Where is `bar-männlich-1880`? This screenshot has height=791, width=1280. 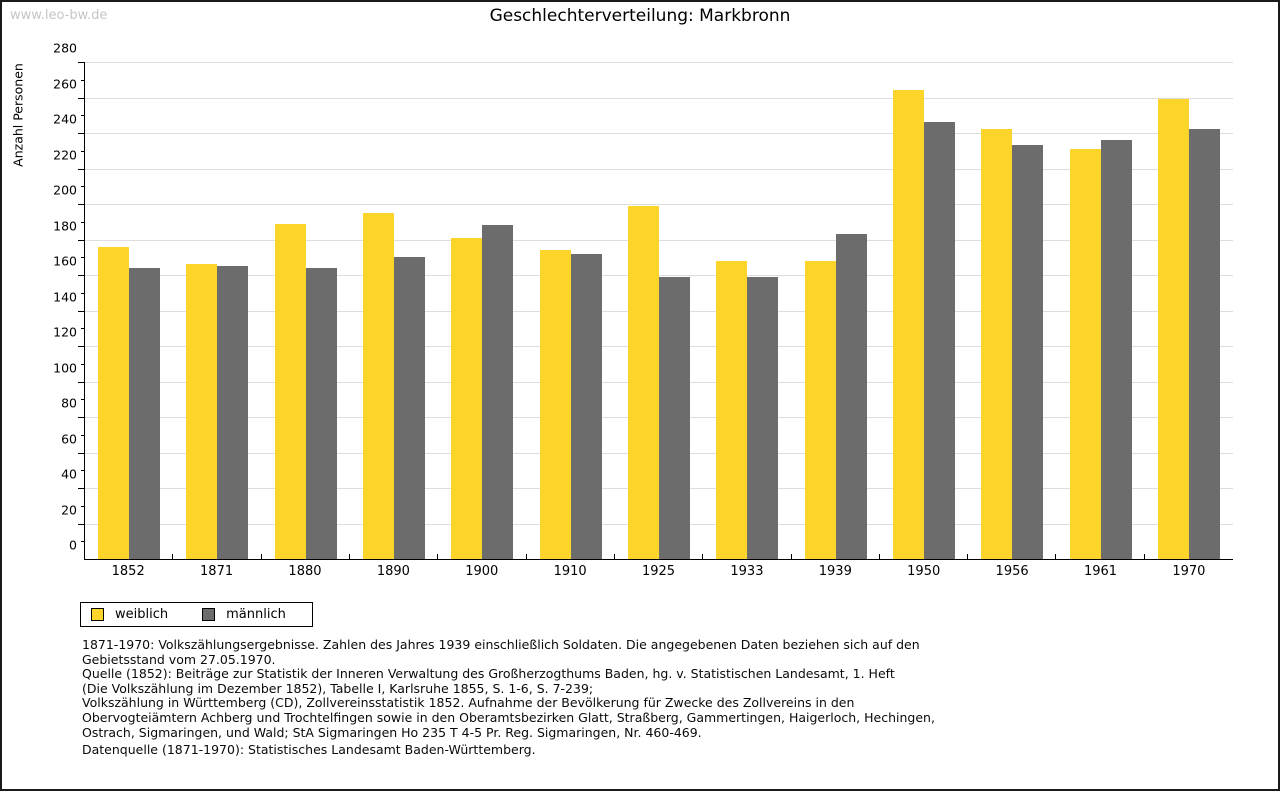
bar-männlich-1880 is located at coordinates (321, 413).